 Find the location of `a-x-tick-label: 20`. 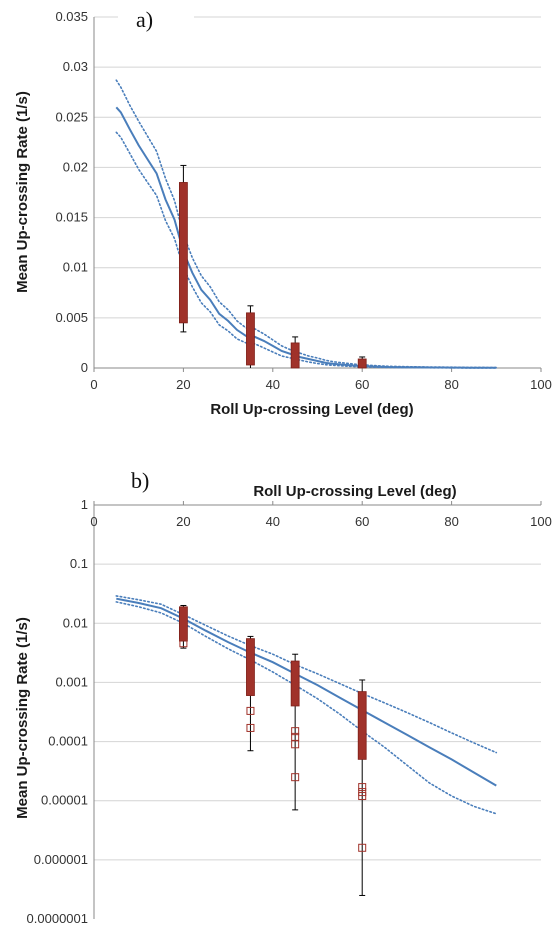

a-x-tick-label: 20 is located at coordinates (183, 384).